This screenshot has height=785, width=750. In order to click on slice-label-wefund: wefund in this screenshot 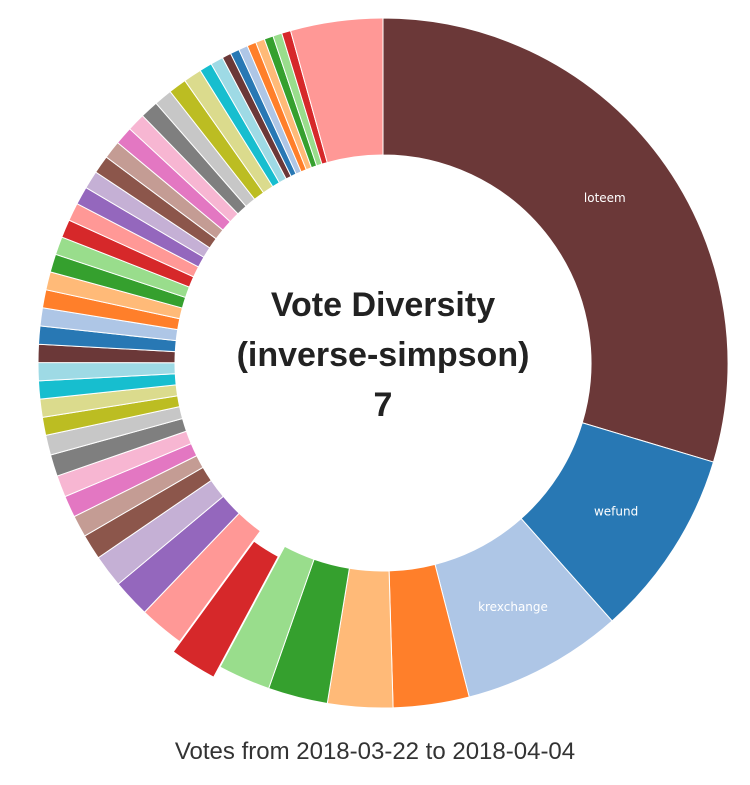, I will do `click(616, 512)`.